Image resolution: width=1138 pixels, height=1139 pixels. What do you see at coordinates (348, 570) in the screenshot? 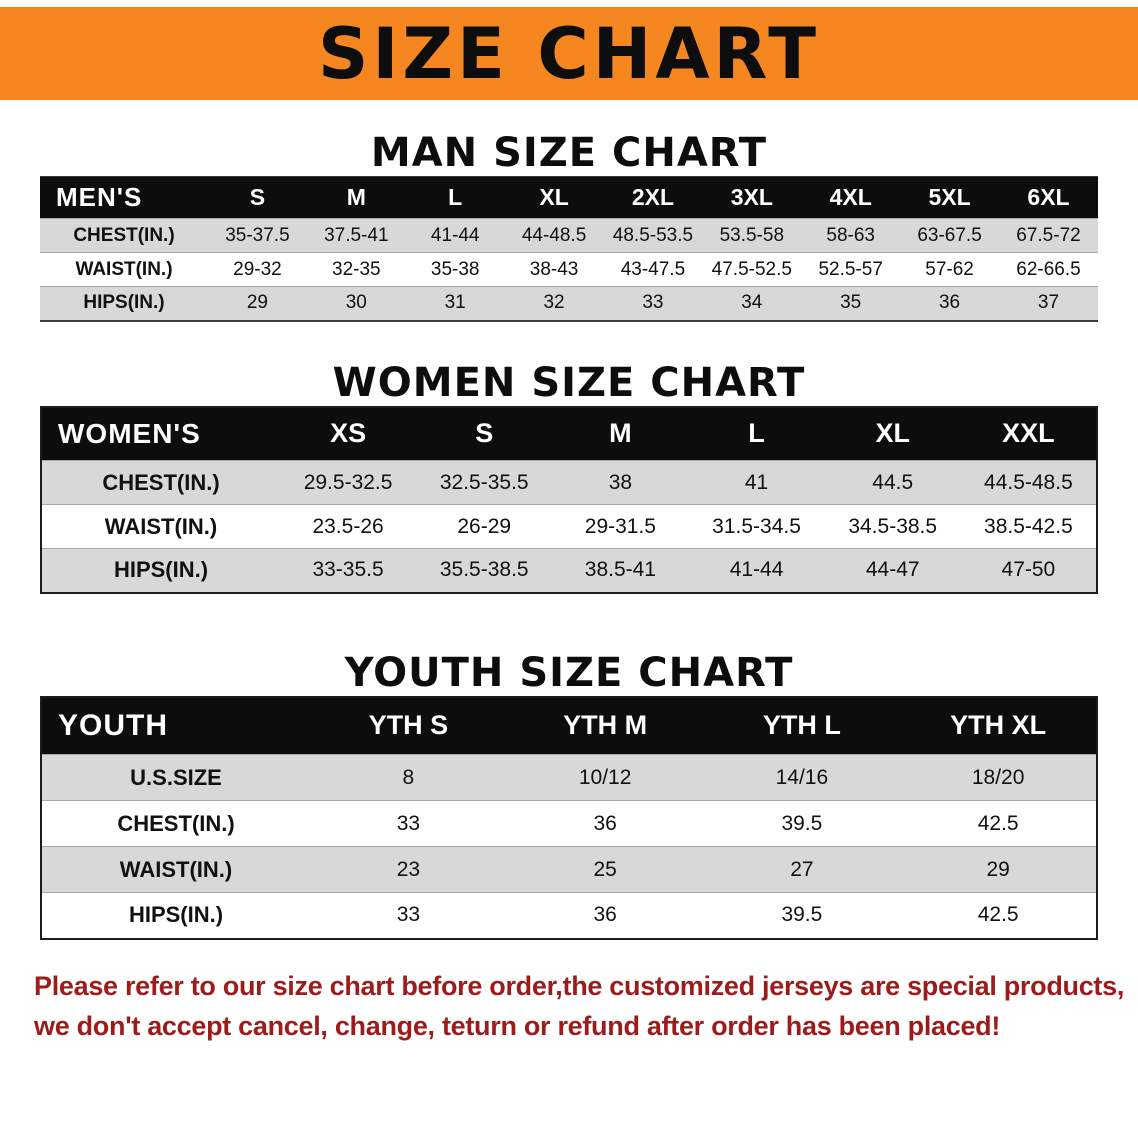
I see `women-size-value: 33-35.5` at bounding box center [348, 570].